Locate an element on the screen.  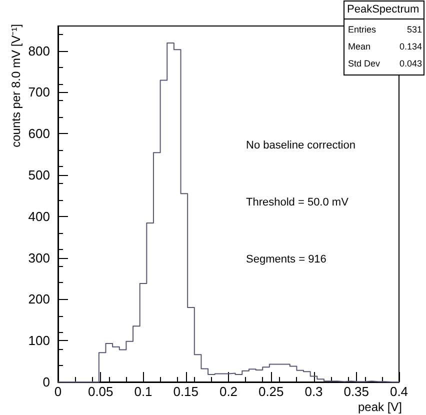
annotation: No baseline correction is located at coordinates (301, 146).